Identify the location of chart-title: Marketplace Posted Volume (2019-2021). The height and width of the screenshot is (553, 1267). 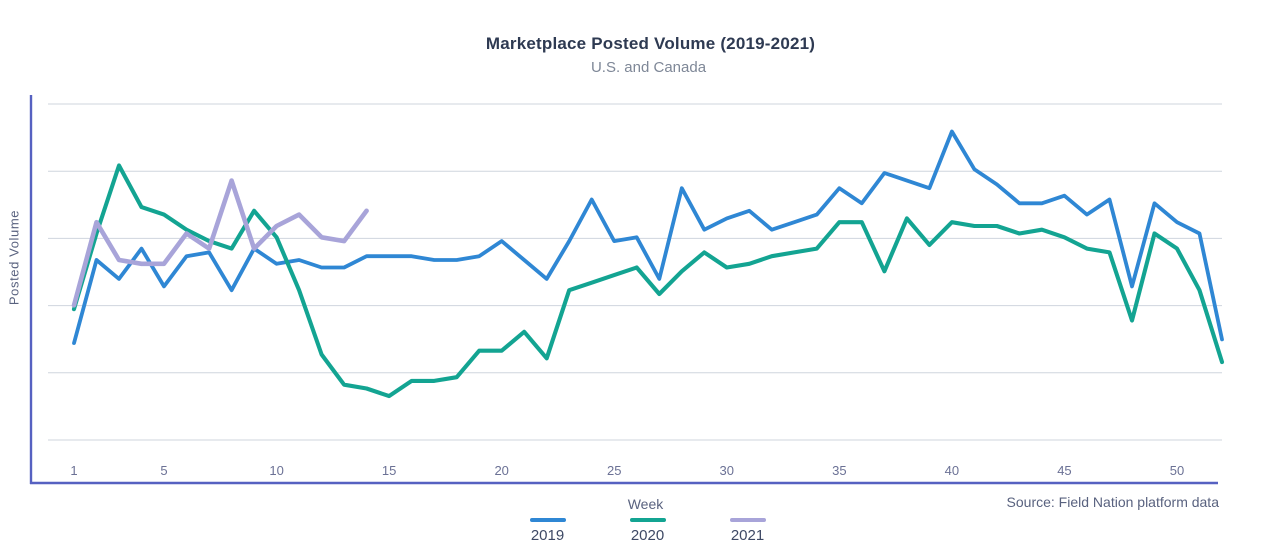
(650, 43).